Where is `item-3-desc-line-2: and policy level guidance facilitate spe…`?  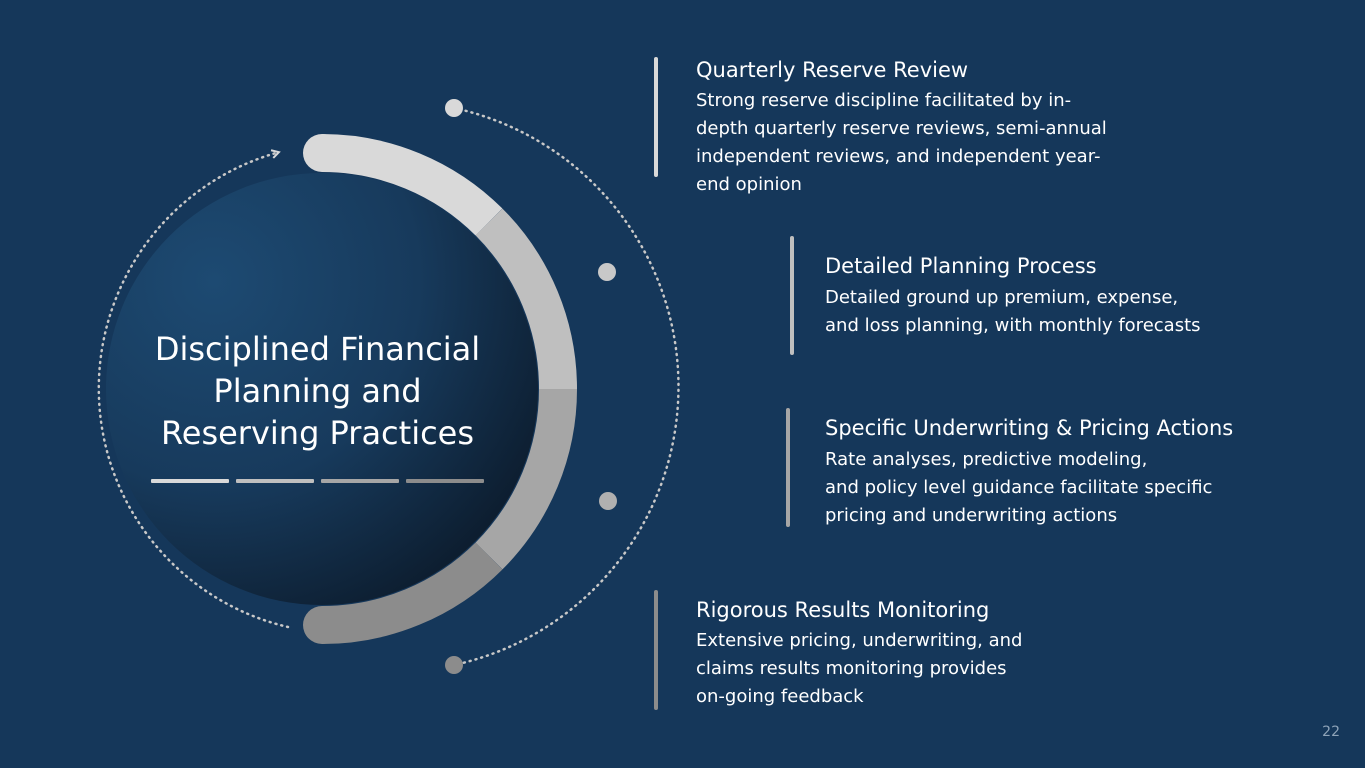 item-3-desc-line-2: and policy level guidance facilitate spe… is located at coordinates (1019, 487).